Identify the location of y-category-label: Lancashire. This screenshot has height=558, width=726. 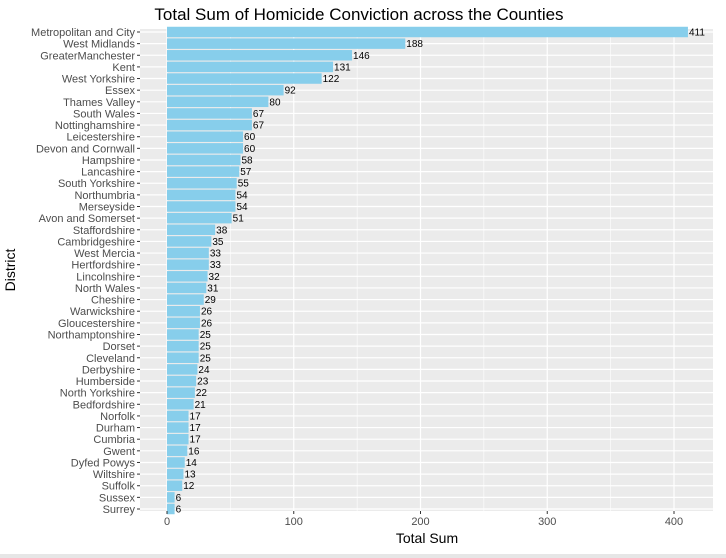
(108, 173).